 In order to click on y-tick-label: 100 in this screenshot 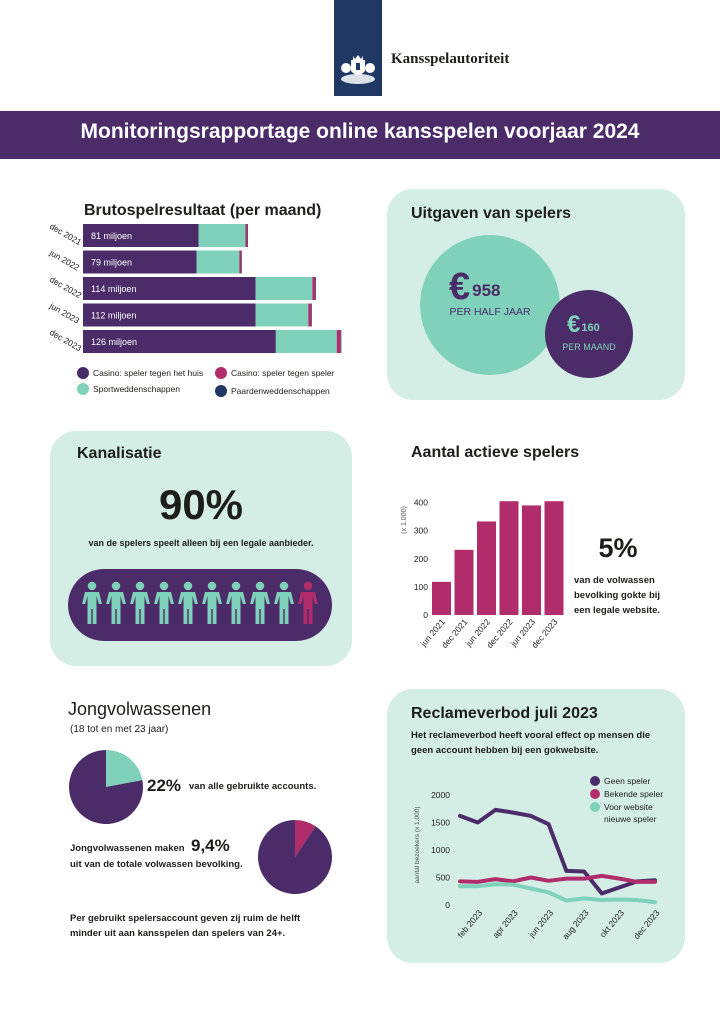, I will do `click(421, 587)`.